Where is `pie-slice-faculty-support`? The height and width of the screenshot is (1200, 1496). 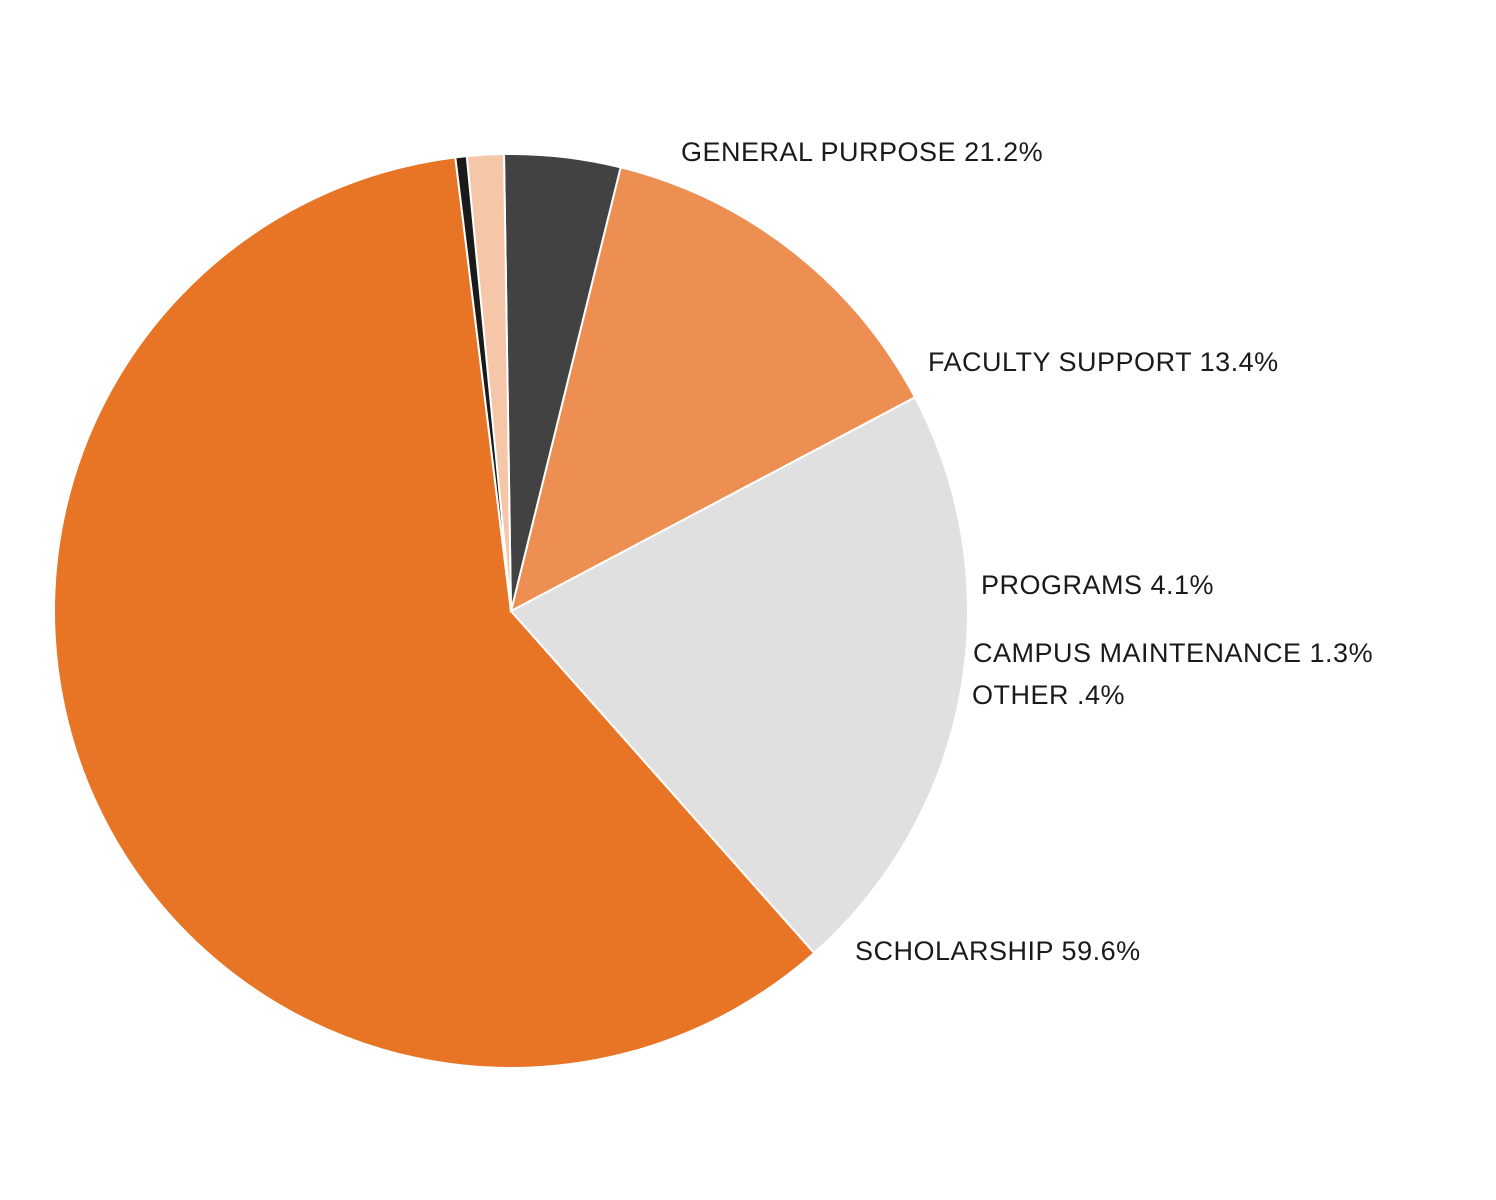 pie-slice-faculty-support is located at coordinates (713, 389).